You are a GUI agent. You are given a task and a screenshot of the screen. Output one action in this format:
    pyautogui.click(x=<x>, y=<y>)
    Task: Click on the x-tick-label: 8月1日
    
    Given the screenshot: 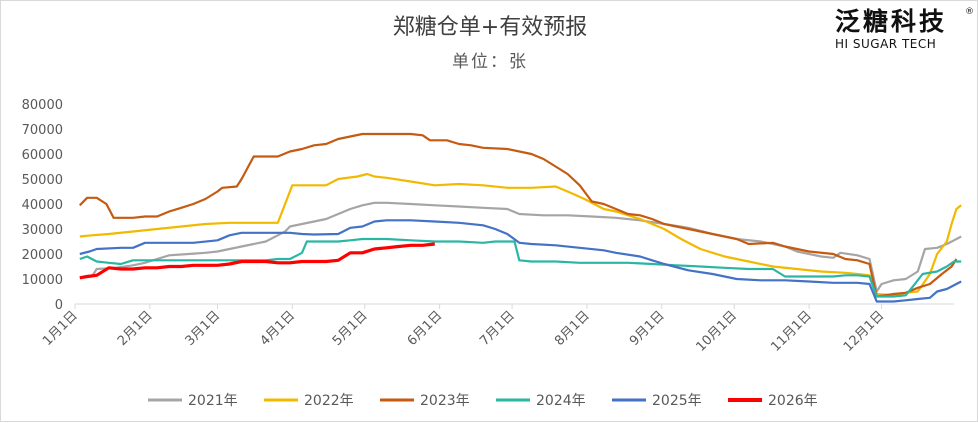 What is the action you would take?
    pyautogui.click(x=572, y=328)
    